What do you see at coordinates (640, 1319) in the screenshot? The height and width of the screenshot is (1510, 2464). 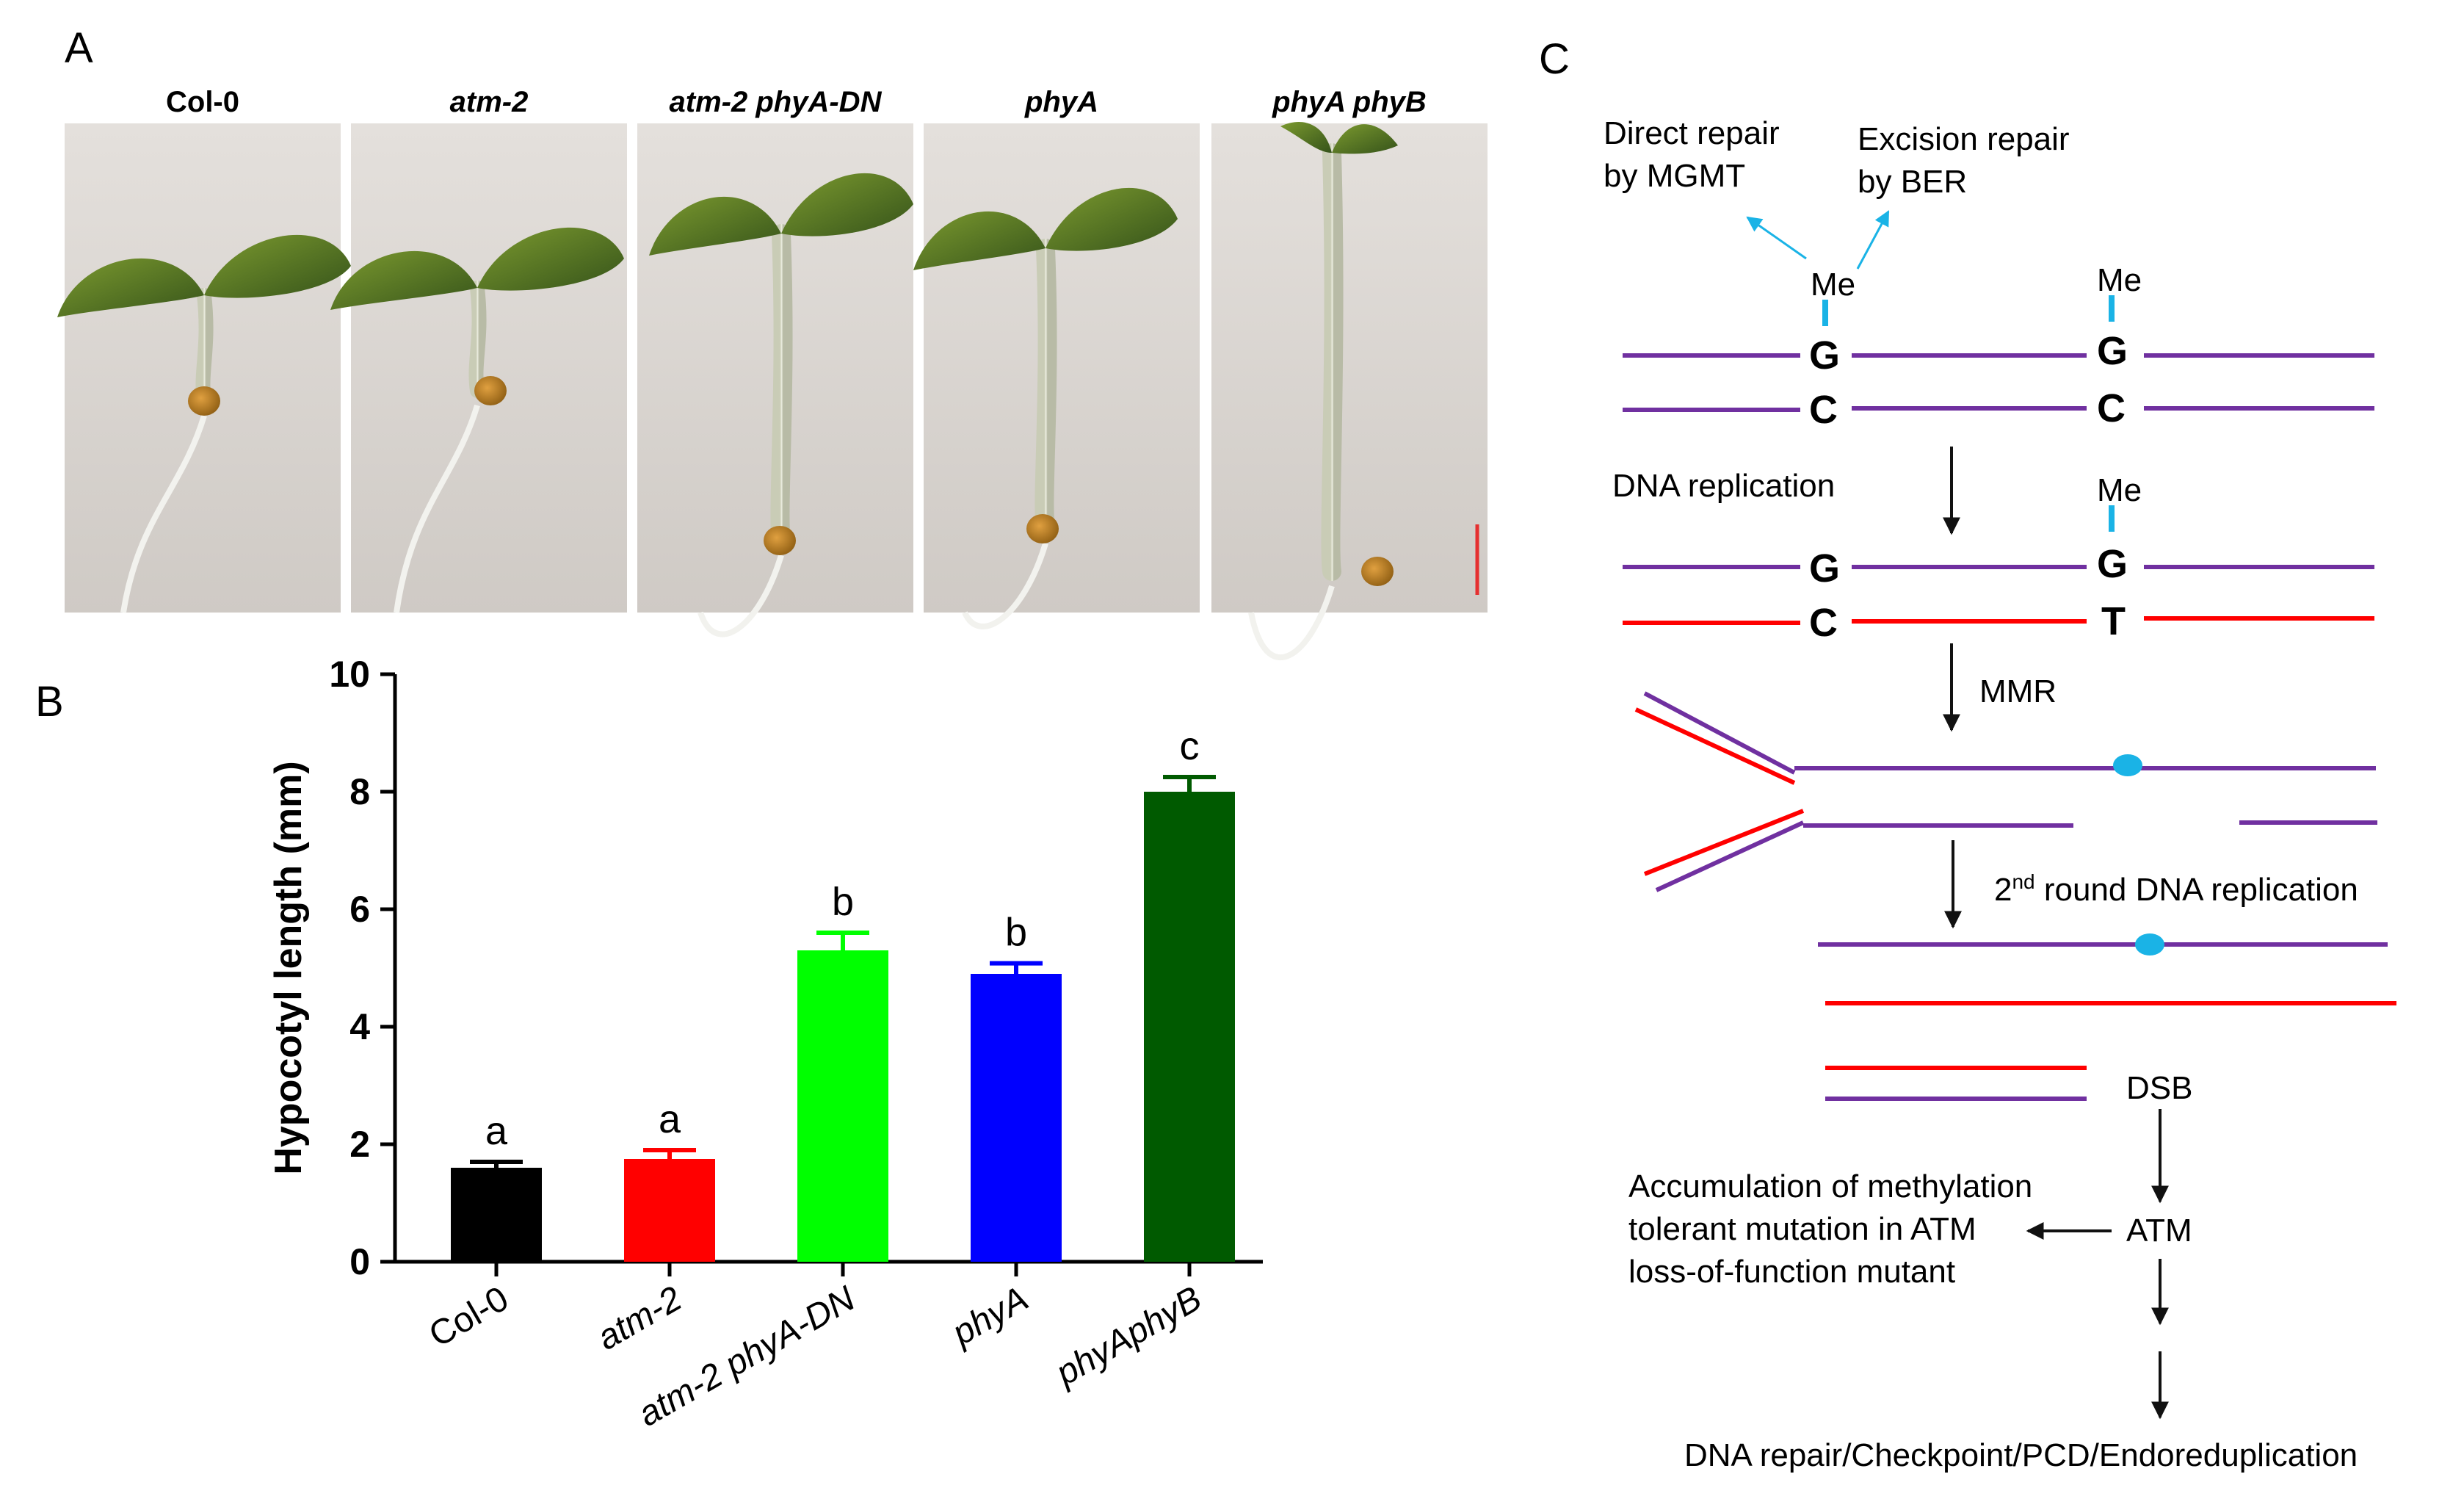 I see `x-tick-label: atm-2` at bounding box center [640, 1319].